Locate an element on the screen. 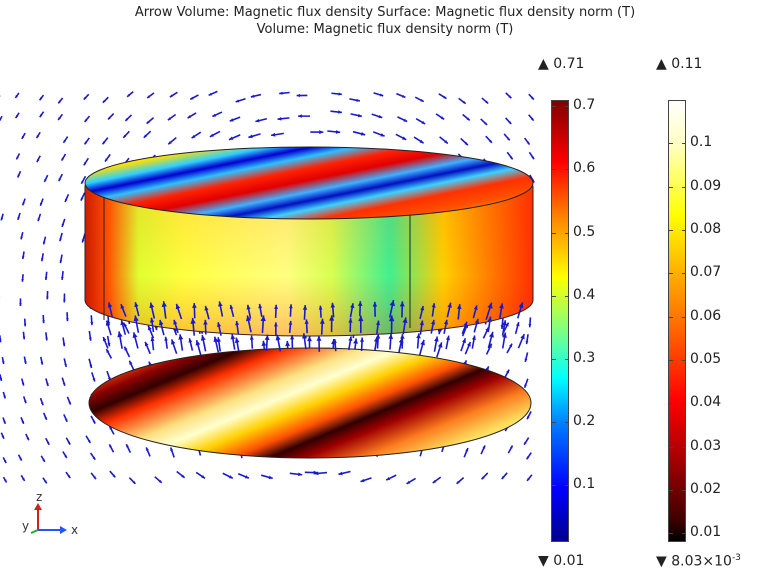 Image resolution: width=770 pixels, height=577 pixels. x-axis-label: x is located at coordinates (75, 530).